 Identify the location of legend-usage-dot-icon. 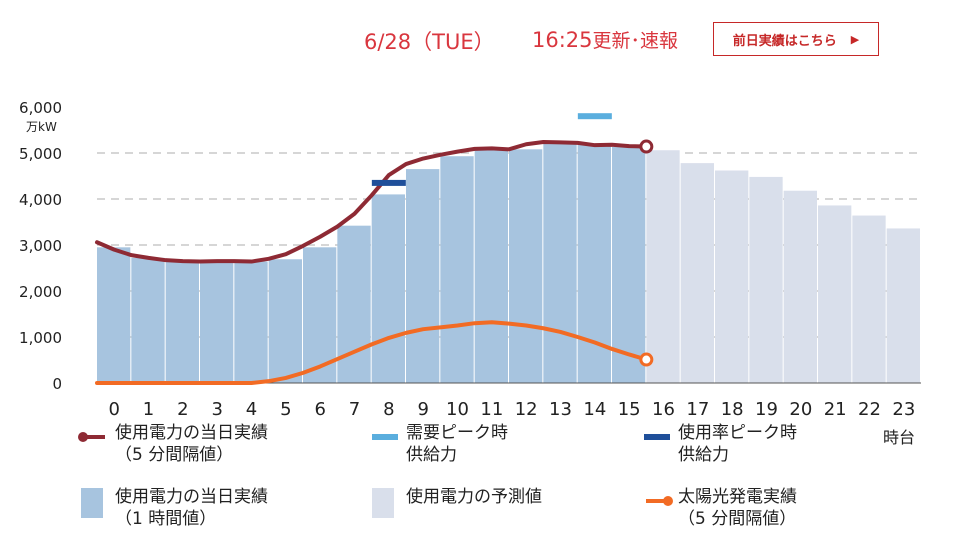
(83, 437).